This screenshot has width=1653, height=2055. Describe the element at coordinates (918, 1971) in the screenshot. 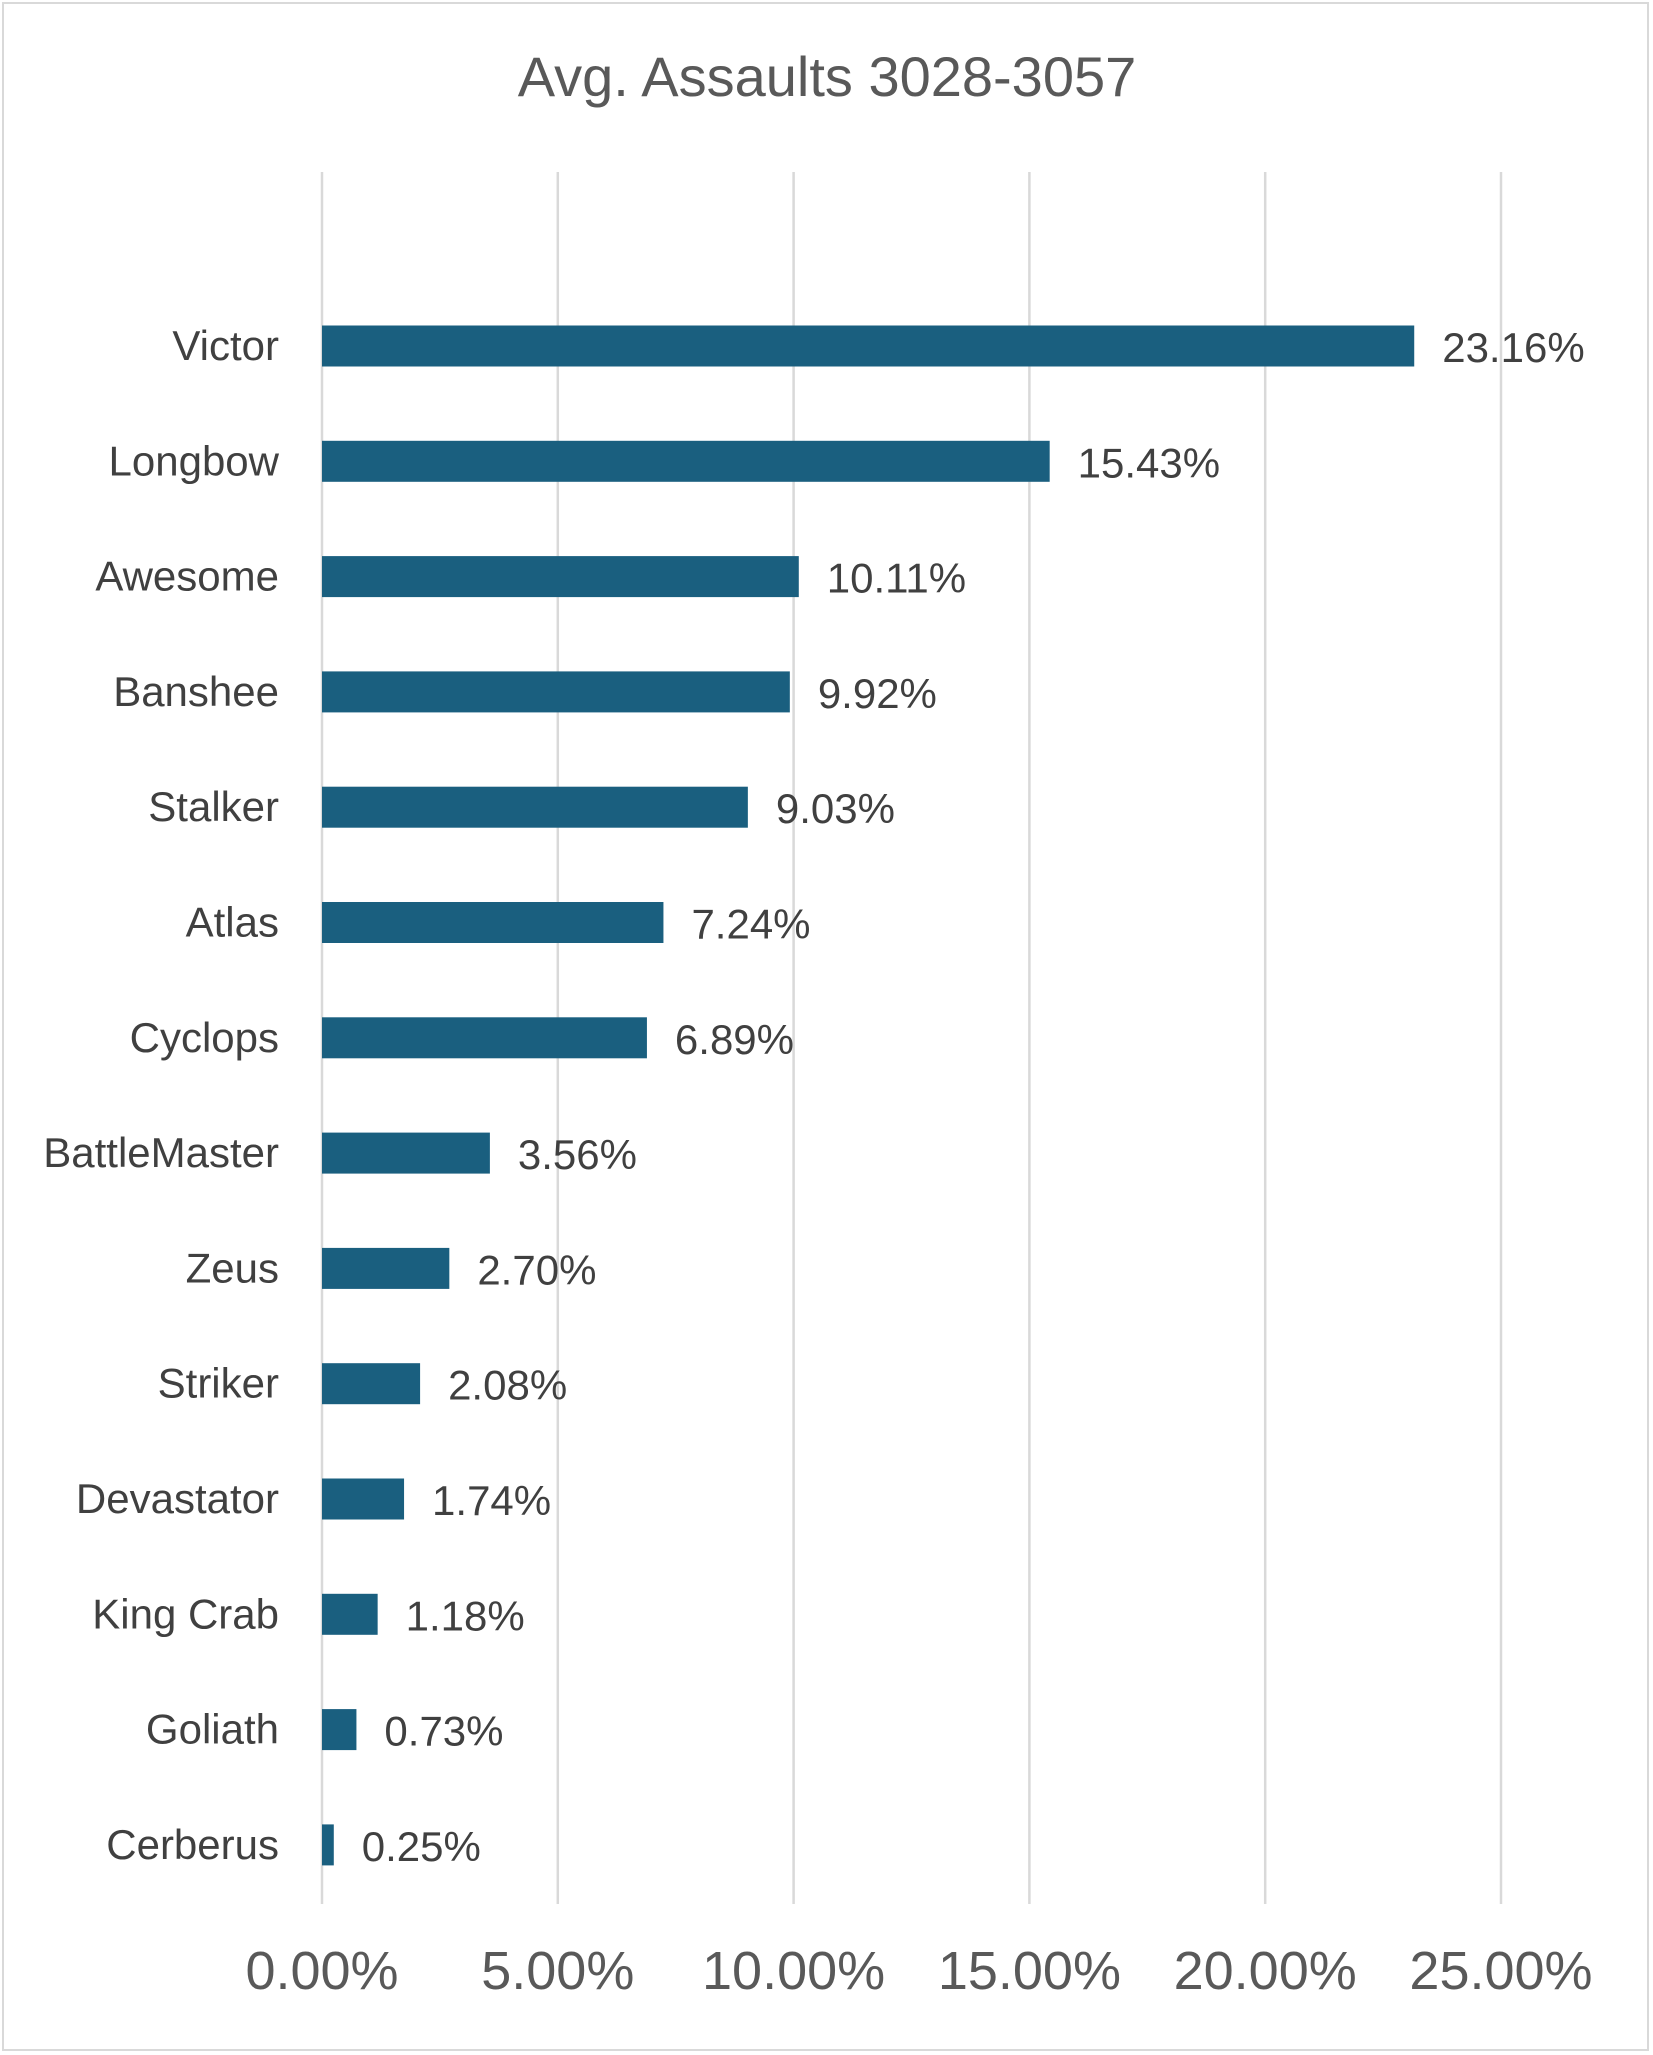

I see `x-axis-tick-labels: 0.00% 5.00% 10.00% 15.00% 20.00% 25.00%` at that location.